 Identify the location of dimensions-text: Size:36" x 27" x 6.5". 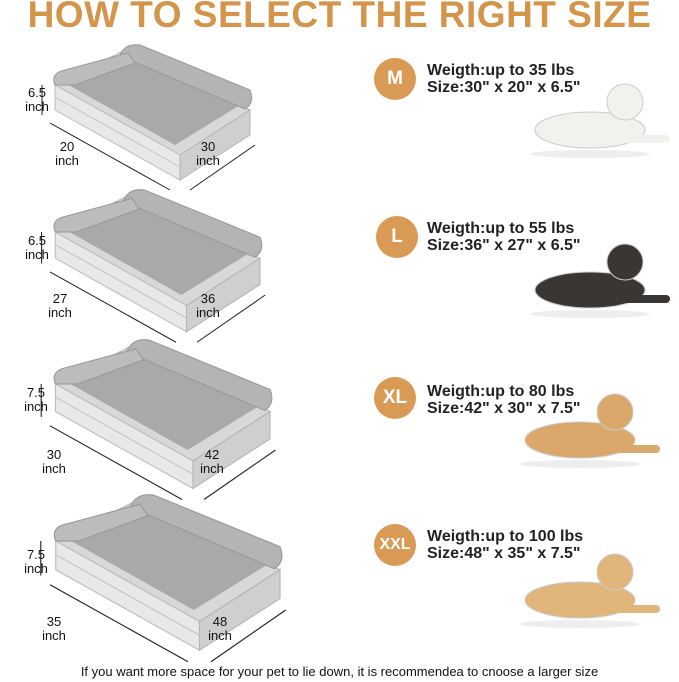
(504, 245).